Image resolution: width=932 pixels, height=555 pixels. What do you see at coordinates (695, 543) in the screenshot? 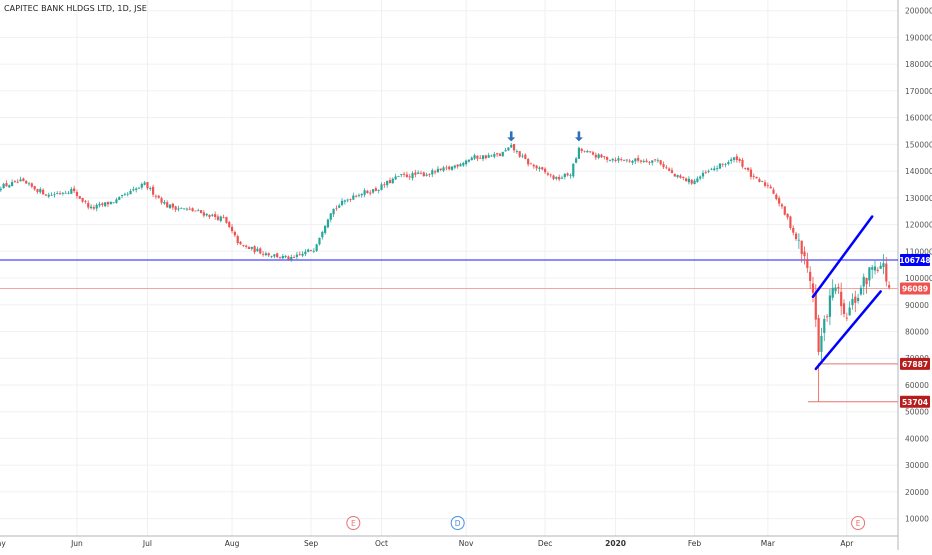
I see `x-tick-label: Feb` at bounding box center [695, 543].